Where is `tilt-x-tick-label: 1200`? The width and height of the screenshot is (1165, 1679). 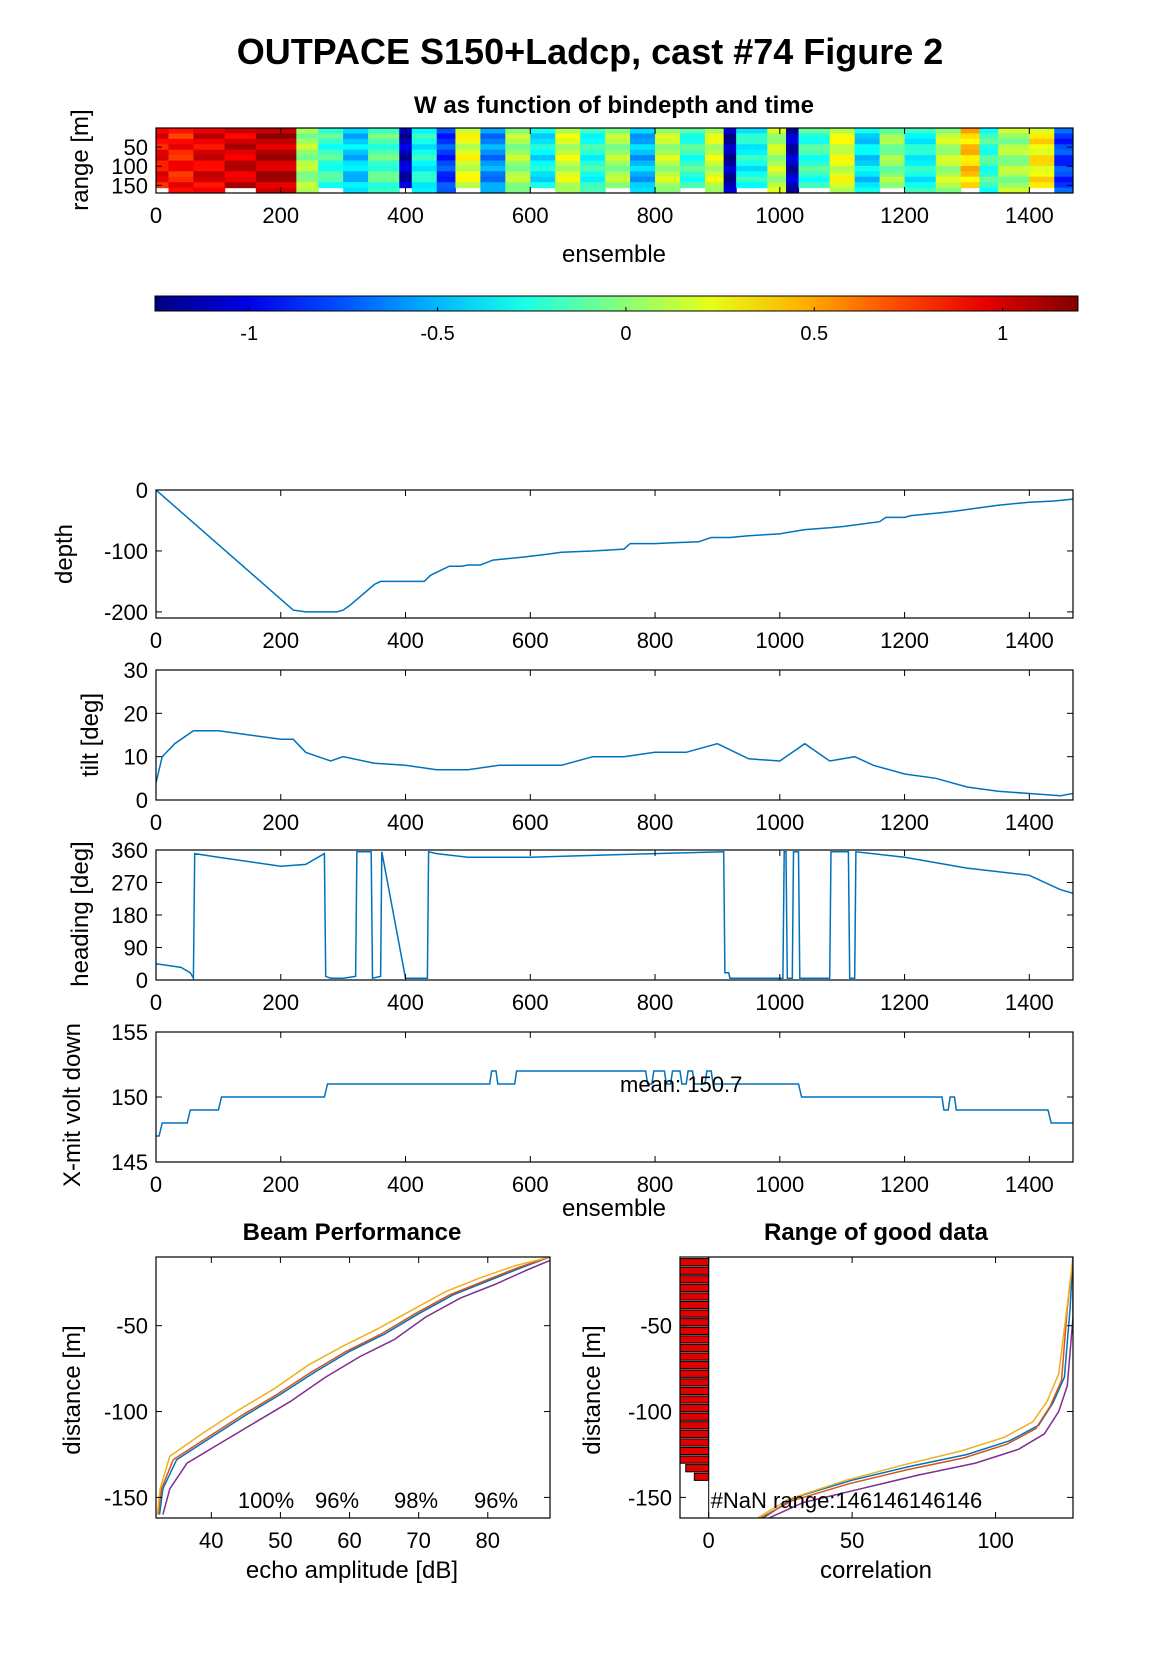
tilt-x-tick-label: 1200 is located at coordinates (904, 822).